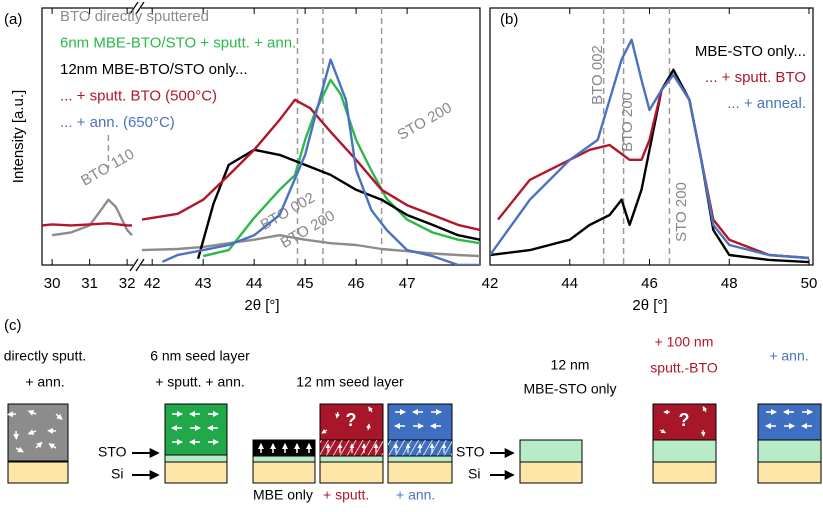 Image resolution: width=823 pixels, height=512 pixels. What do you see at coordinates (729, 283) in the screenshot?
I see `x-tick-label: 48` at bounding box center [729, 283].